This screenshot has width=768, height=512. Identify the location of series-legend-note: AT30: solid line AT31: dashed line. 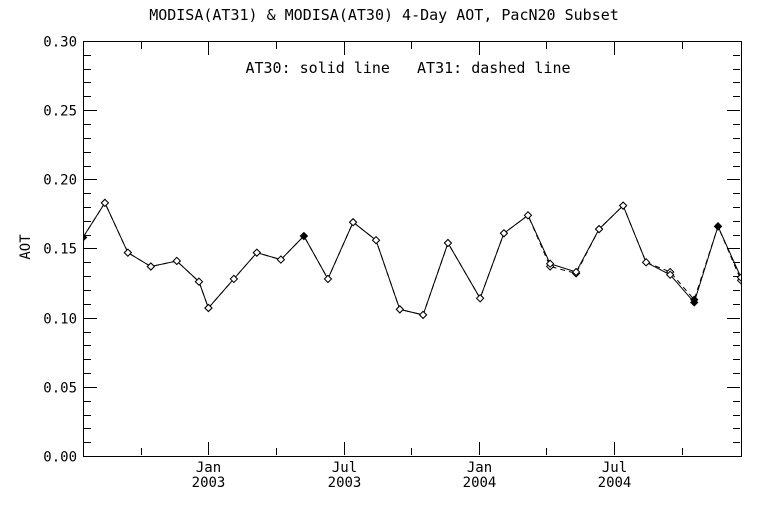
(408, 68).